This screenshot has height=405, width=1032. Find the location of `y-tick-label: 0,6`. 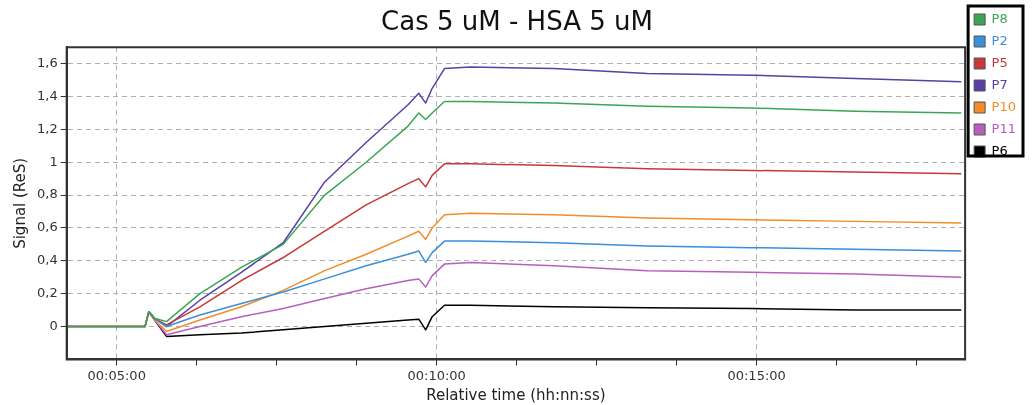

y-tick-label: 0,6 is located at coordinates (47, 227).